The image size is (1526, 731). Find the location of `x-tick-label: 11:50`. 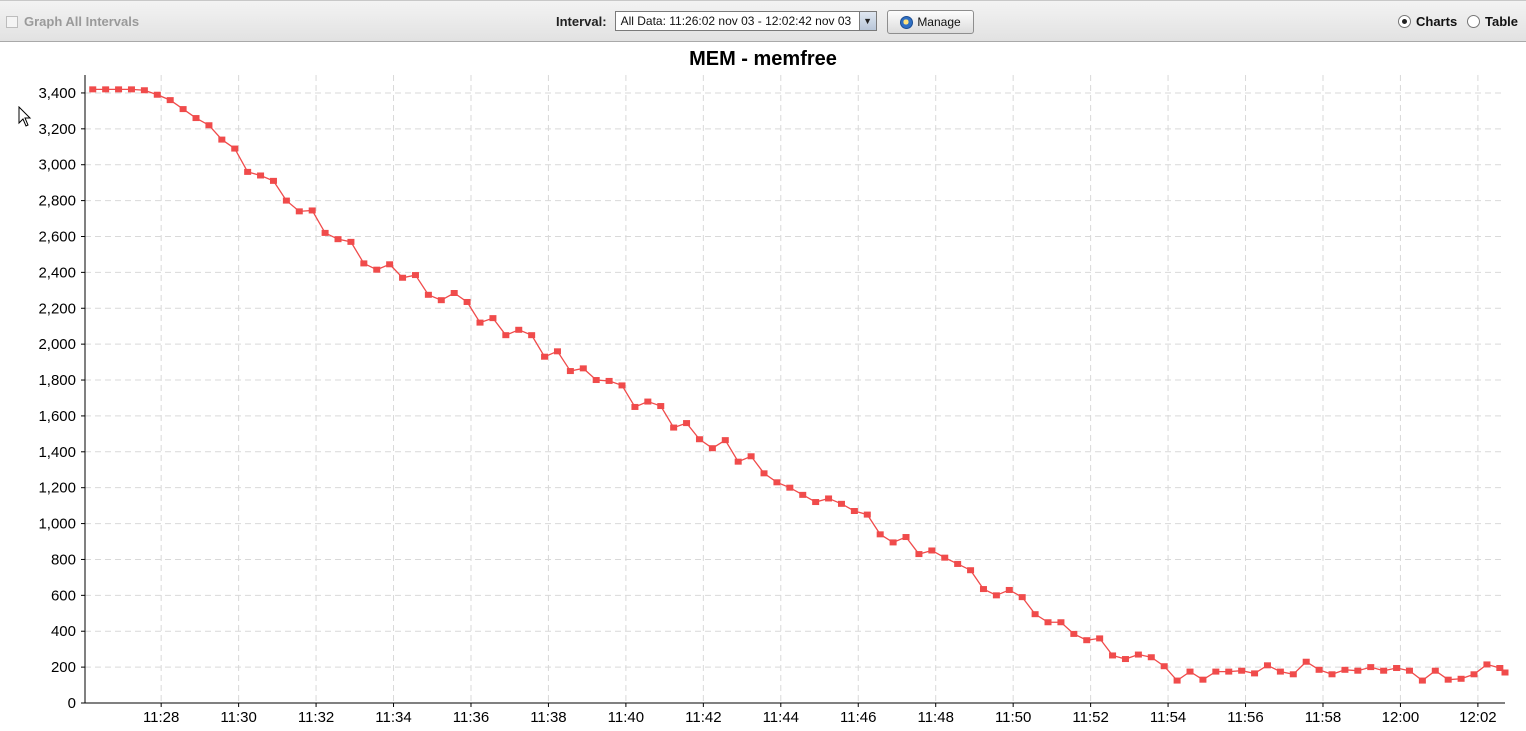

x-tick-label: 11:50 is located at coordinates (1013, 717).